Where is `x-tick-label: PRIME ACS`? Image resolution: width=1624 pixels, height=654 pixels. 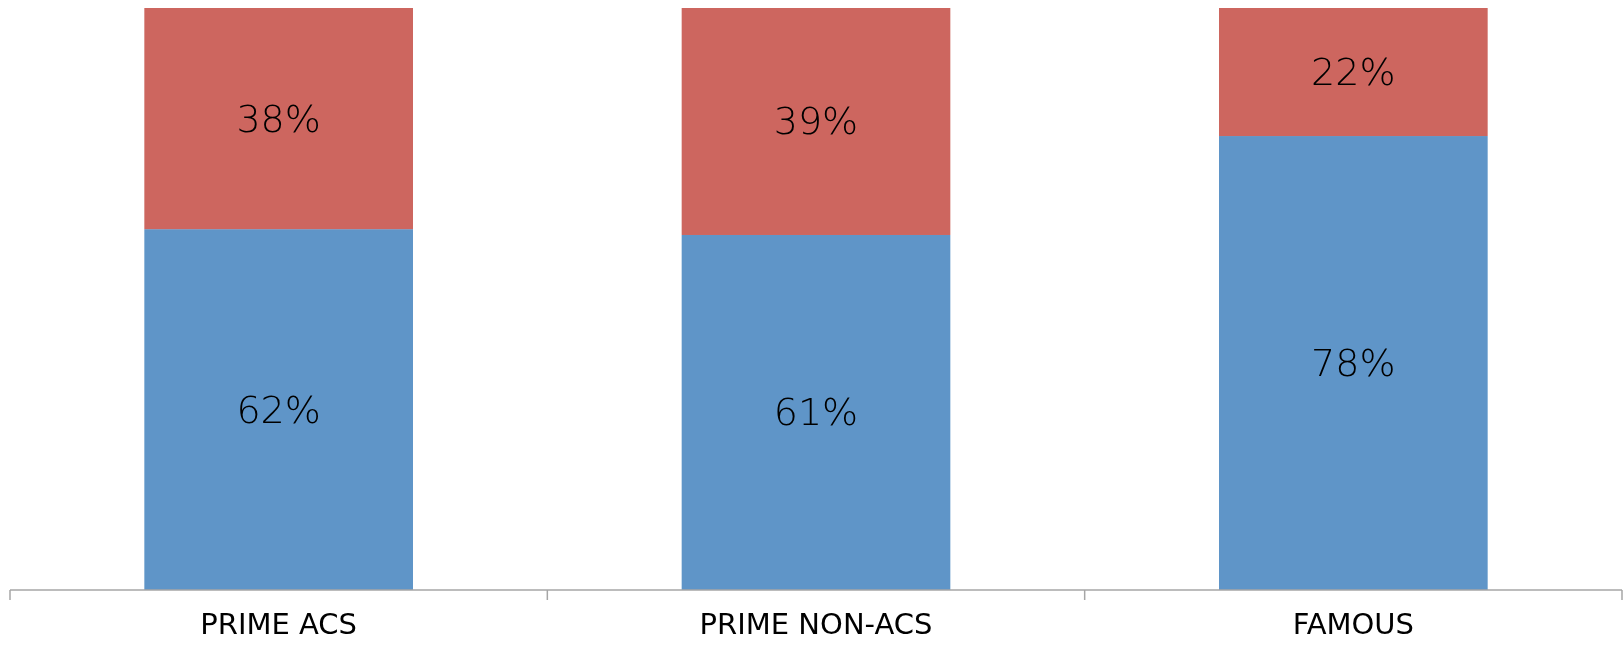 x-tick-label: PRIME ACS is located at coordinates (279, 624).